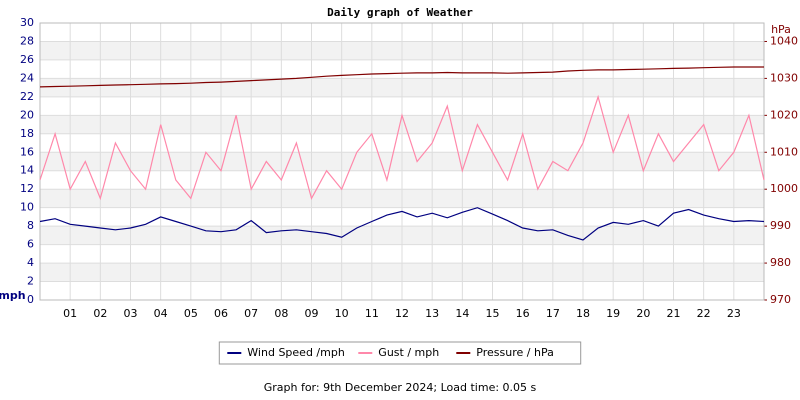 Image resolution: width=800 pixels, height=400 pixels. I want to click on y-tick-label: 0, so click(30, 299).